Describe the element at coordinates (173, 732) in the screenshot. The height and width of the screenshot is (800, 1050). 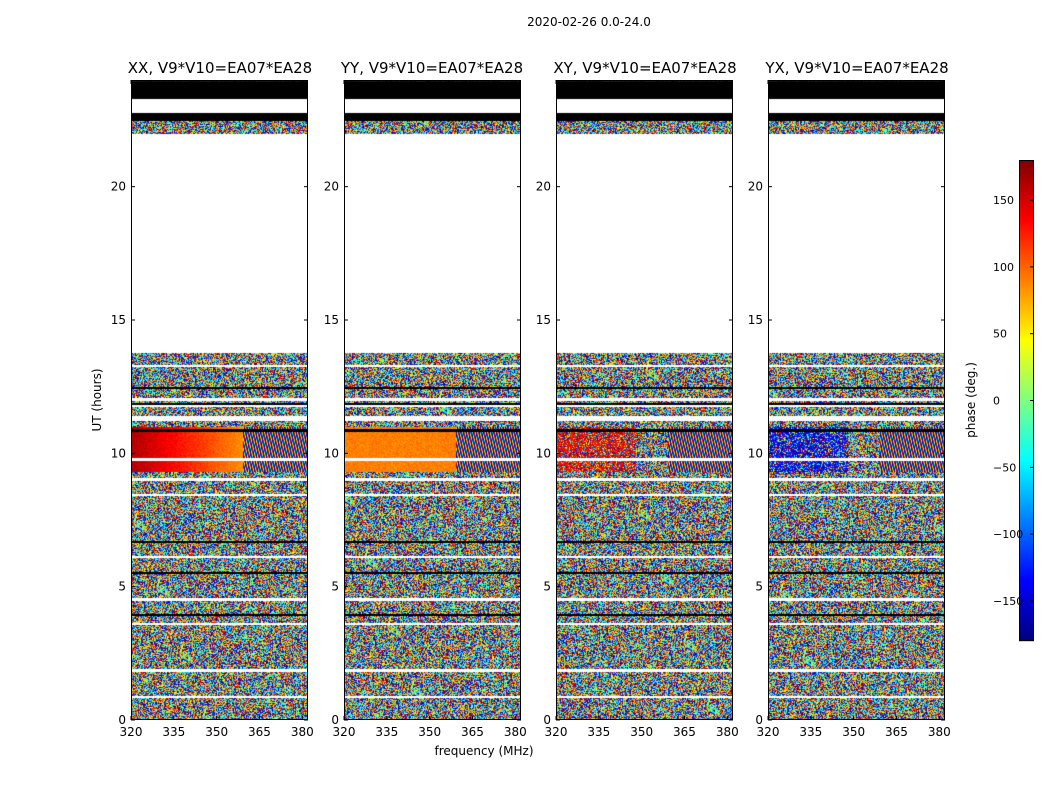
I see `x-tick-label: 335` at that location.